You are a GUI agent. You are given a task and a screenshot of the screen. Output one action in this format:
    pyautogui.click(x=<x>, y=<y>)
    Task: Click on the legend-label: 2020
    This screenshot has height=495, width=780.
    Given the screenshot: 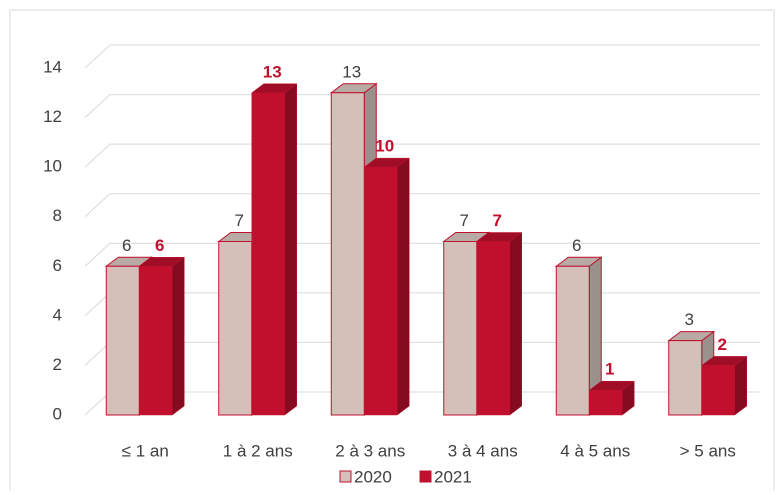 What is the action you would take?
    pyautogui.click(x=373, y=476)
    